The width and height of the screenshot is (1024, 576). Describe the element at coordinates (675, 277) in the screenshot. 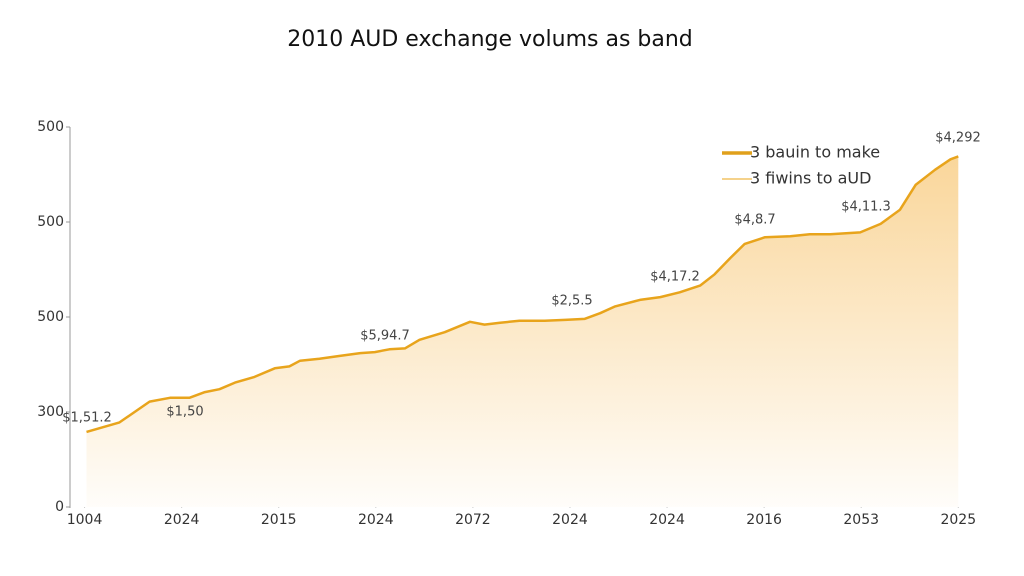

I see `annotation: $4,17.2` at that location.